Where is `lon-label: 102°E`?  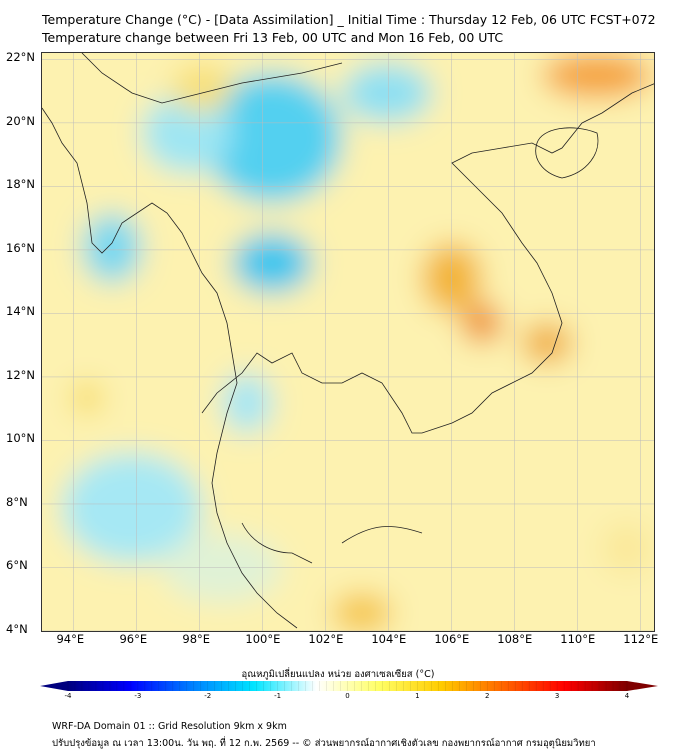
lon-label: 102°E is located at coordinates (326, 639).